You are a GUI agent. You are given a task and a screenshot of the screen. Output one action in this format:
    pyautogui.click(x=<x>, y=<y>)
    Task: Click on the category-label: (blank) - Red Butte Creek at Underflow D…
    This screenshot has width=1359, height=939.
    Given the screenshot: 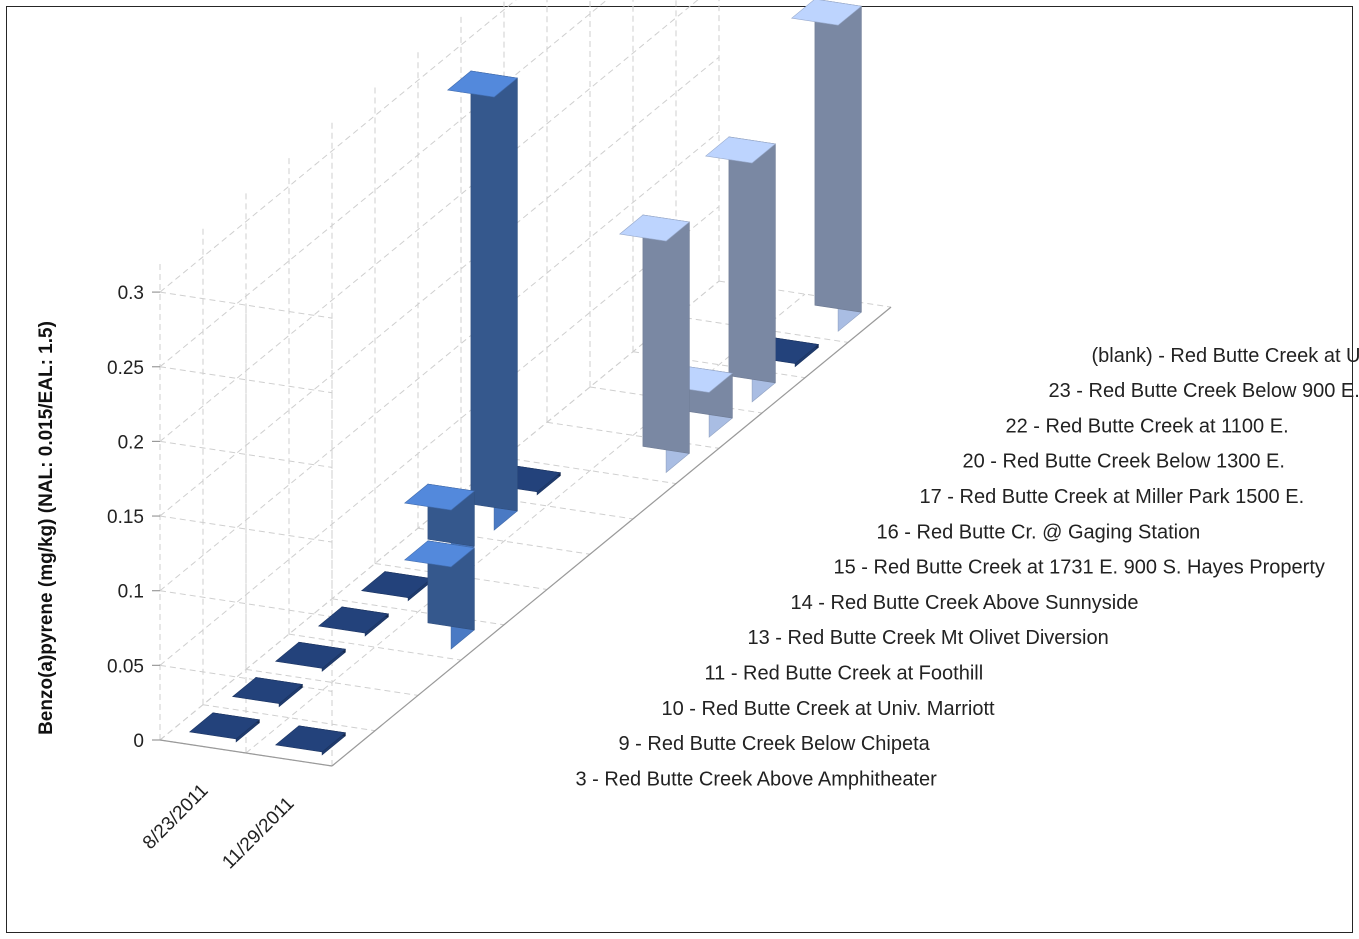 What is the action you would take?
    pyautogui.click(x=1225, y=356)
    